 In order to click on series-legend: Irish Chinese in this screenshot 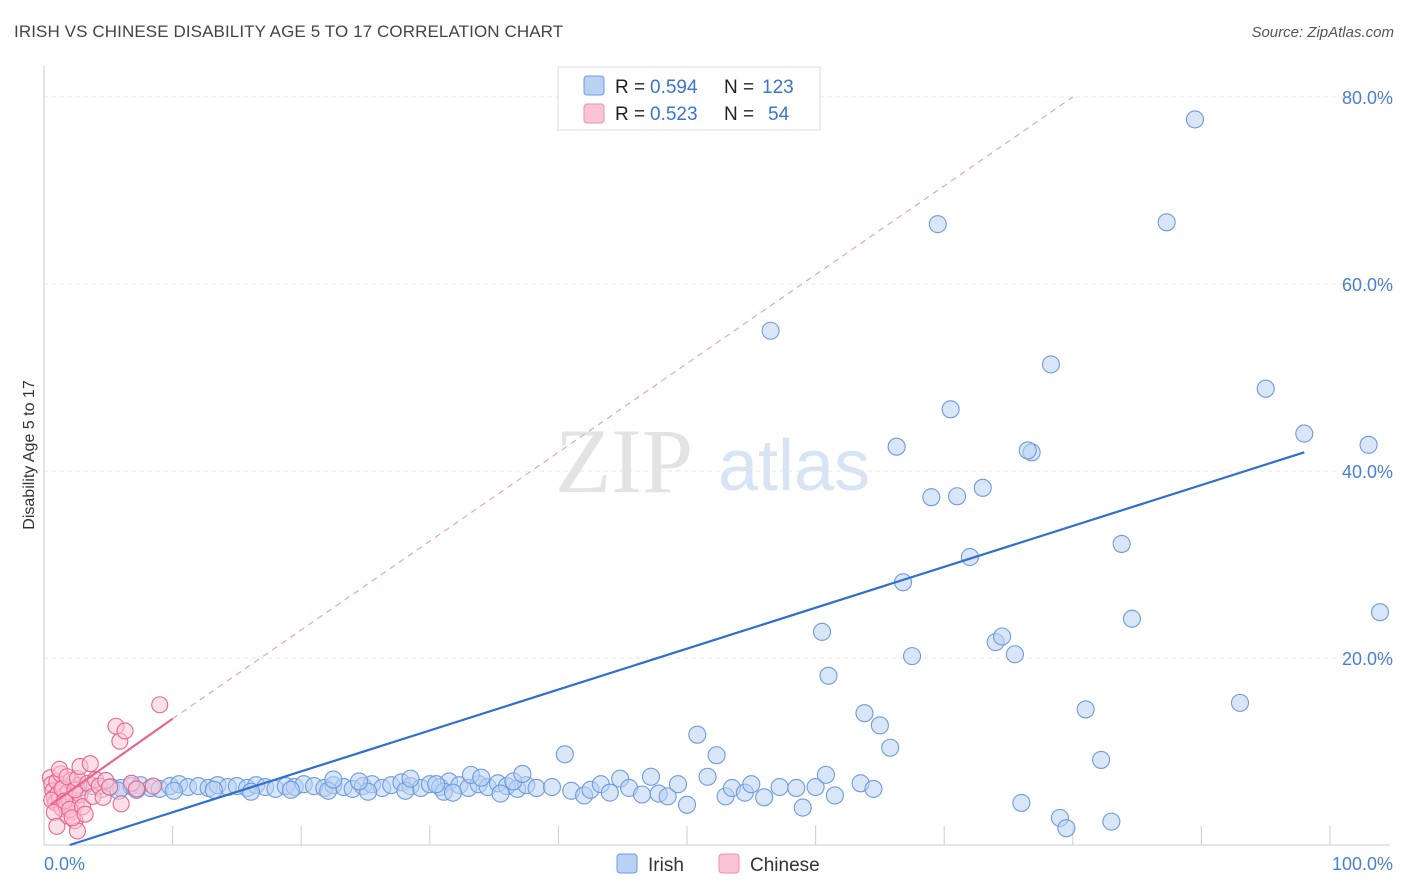, I will do `click(718, 864)`.